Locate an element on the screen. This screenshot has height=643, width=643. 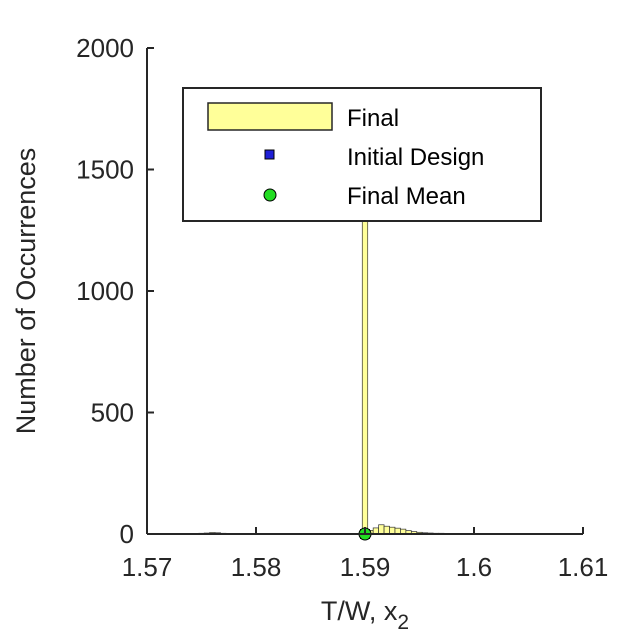
x-tick-label: 1.57 is located at coordinates (147, 567).